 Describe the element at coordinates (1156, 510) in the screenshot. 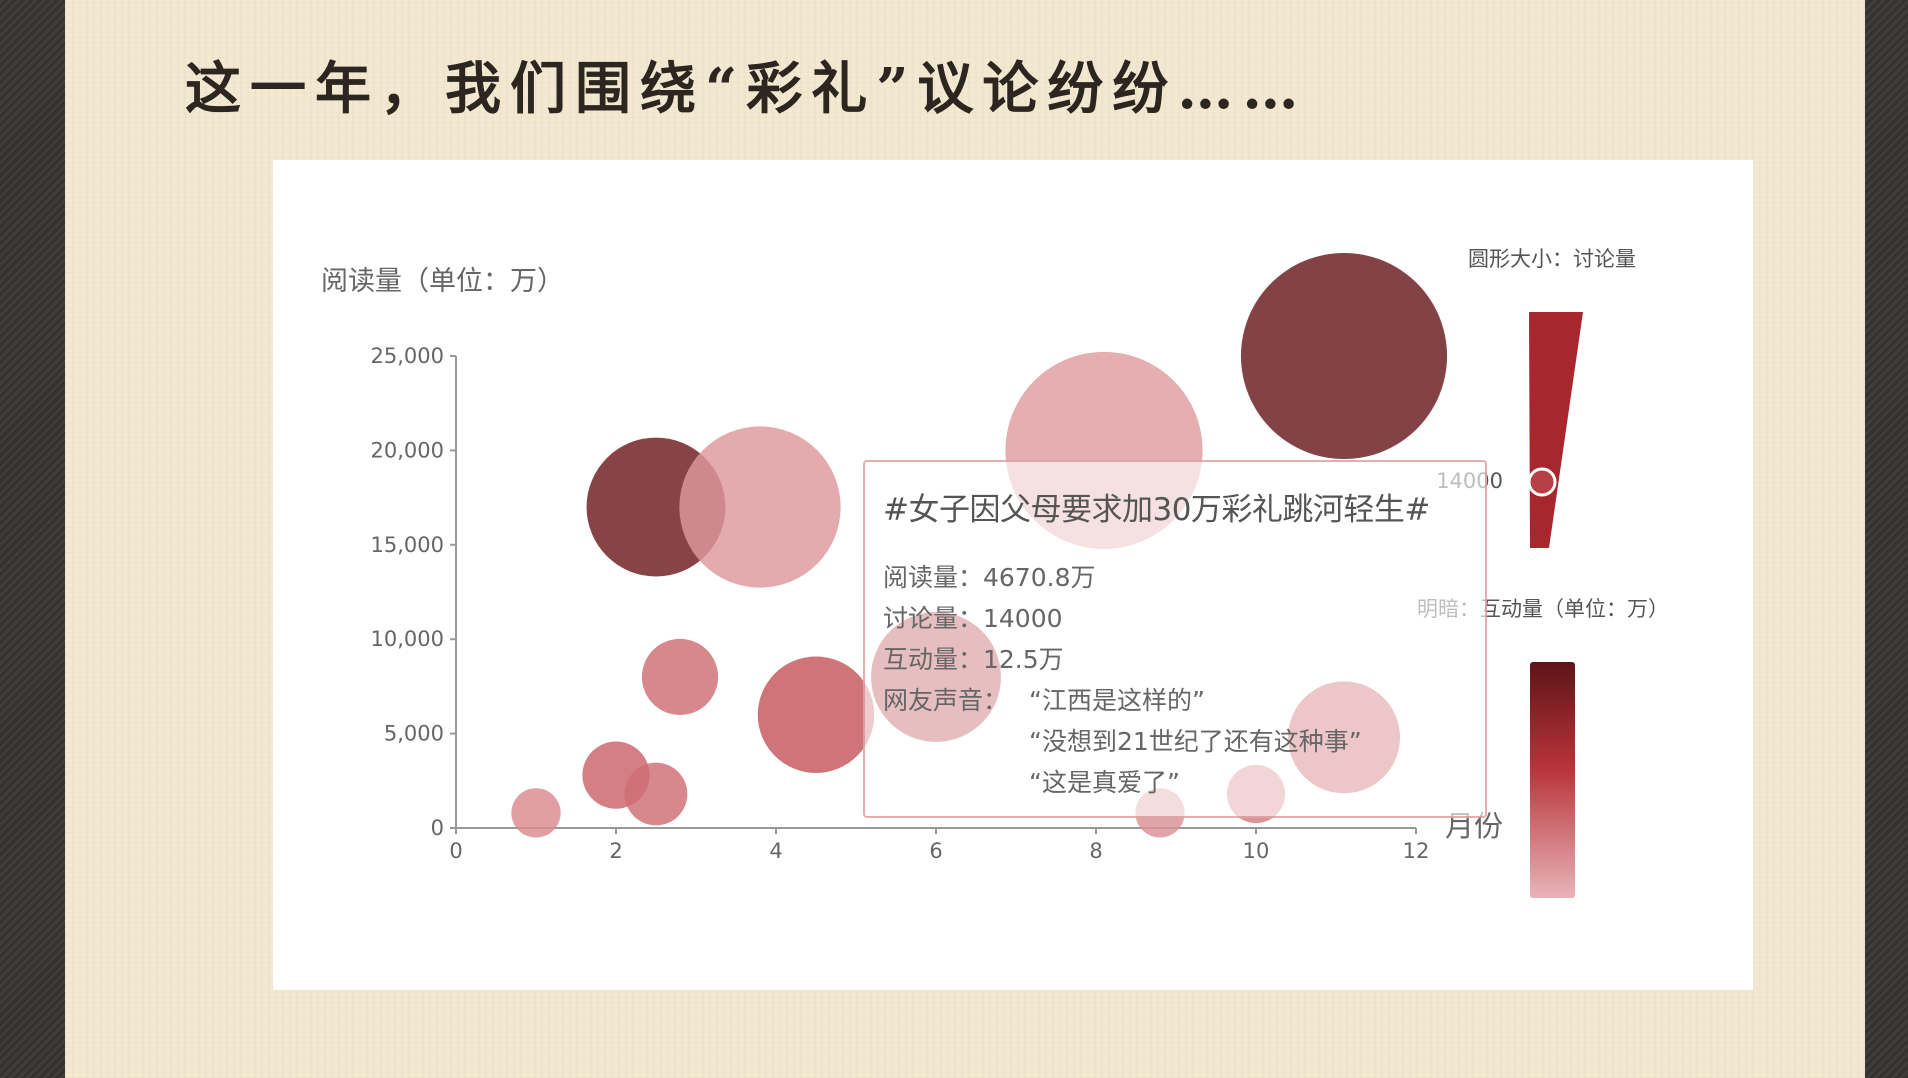

I see `tooltip-title: #女子因父母要求加30万彩礼跳河轻生#` at that location.